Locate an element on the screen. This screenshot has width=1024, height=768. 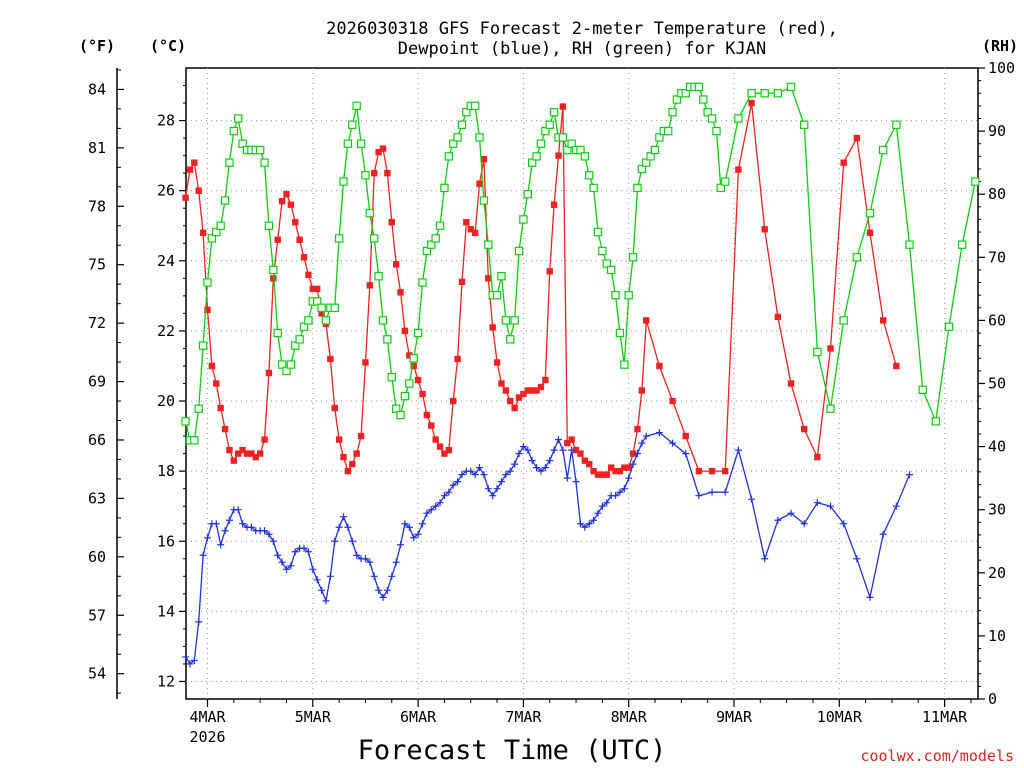
x-tick-label: 8MAR is located at coordinates (629, 717).